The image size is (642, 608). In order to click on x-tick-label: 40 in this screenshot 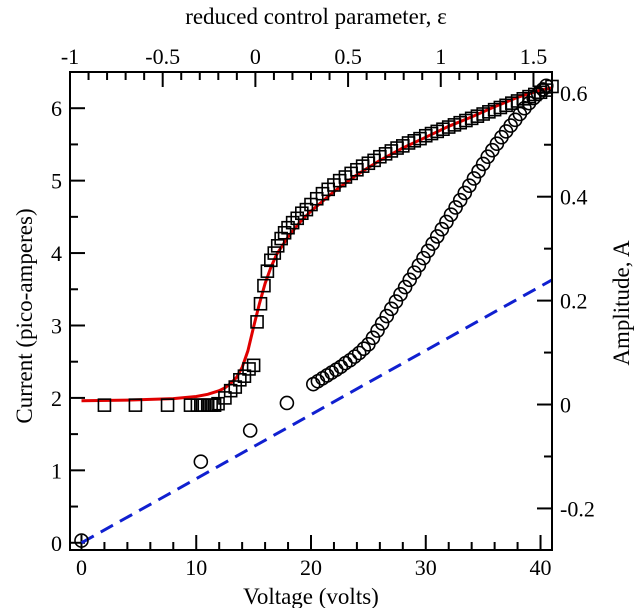, I will do `click(541, 567)`.